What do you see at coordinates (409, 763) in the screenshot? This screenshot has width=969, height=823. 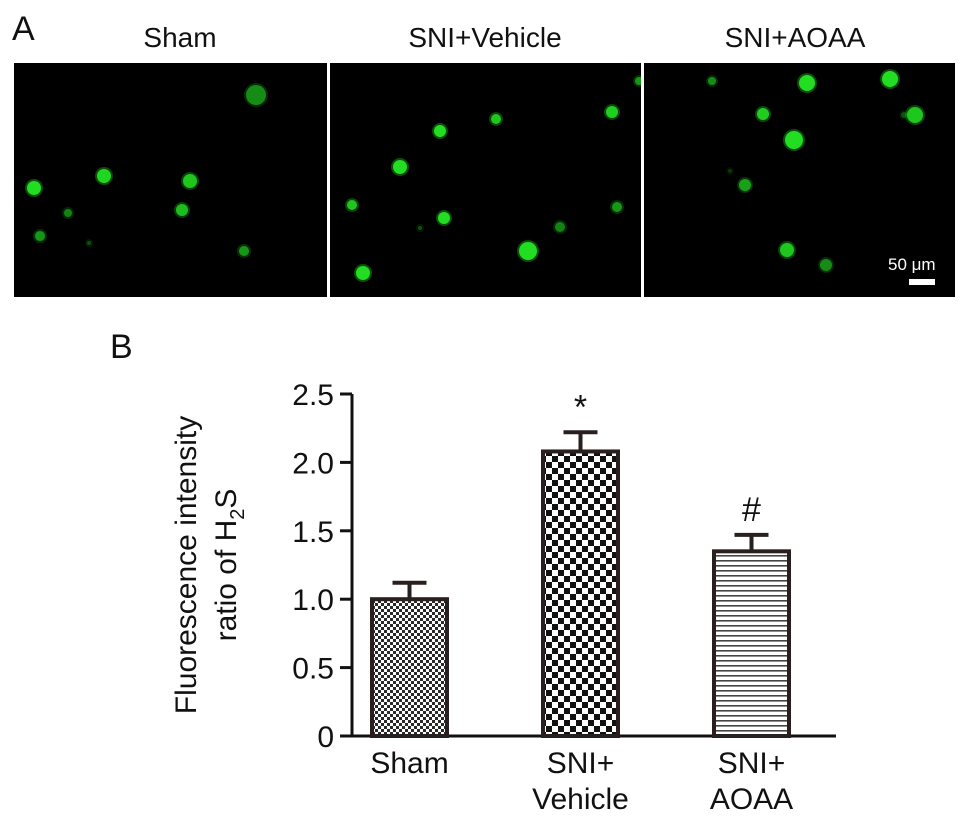 I see `x-tick-label: Sham` at bounding box center [409, 763].